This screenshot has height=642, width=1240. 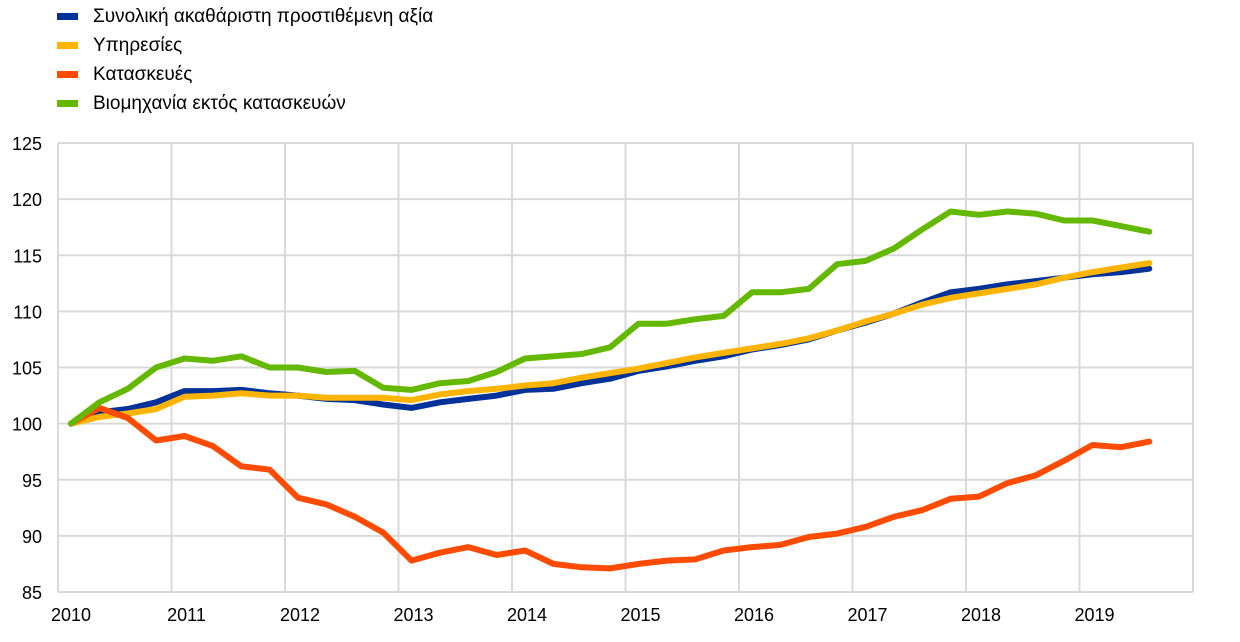 What do you see at coordinates (138, 45) in the screenshot?
I see `legend-label: Υπηρεσίες` at bounding box center [138, 45].